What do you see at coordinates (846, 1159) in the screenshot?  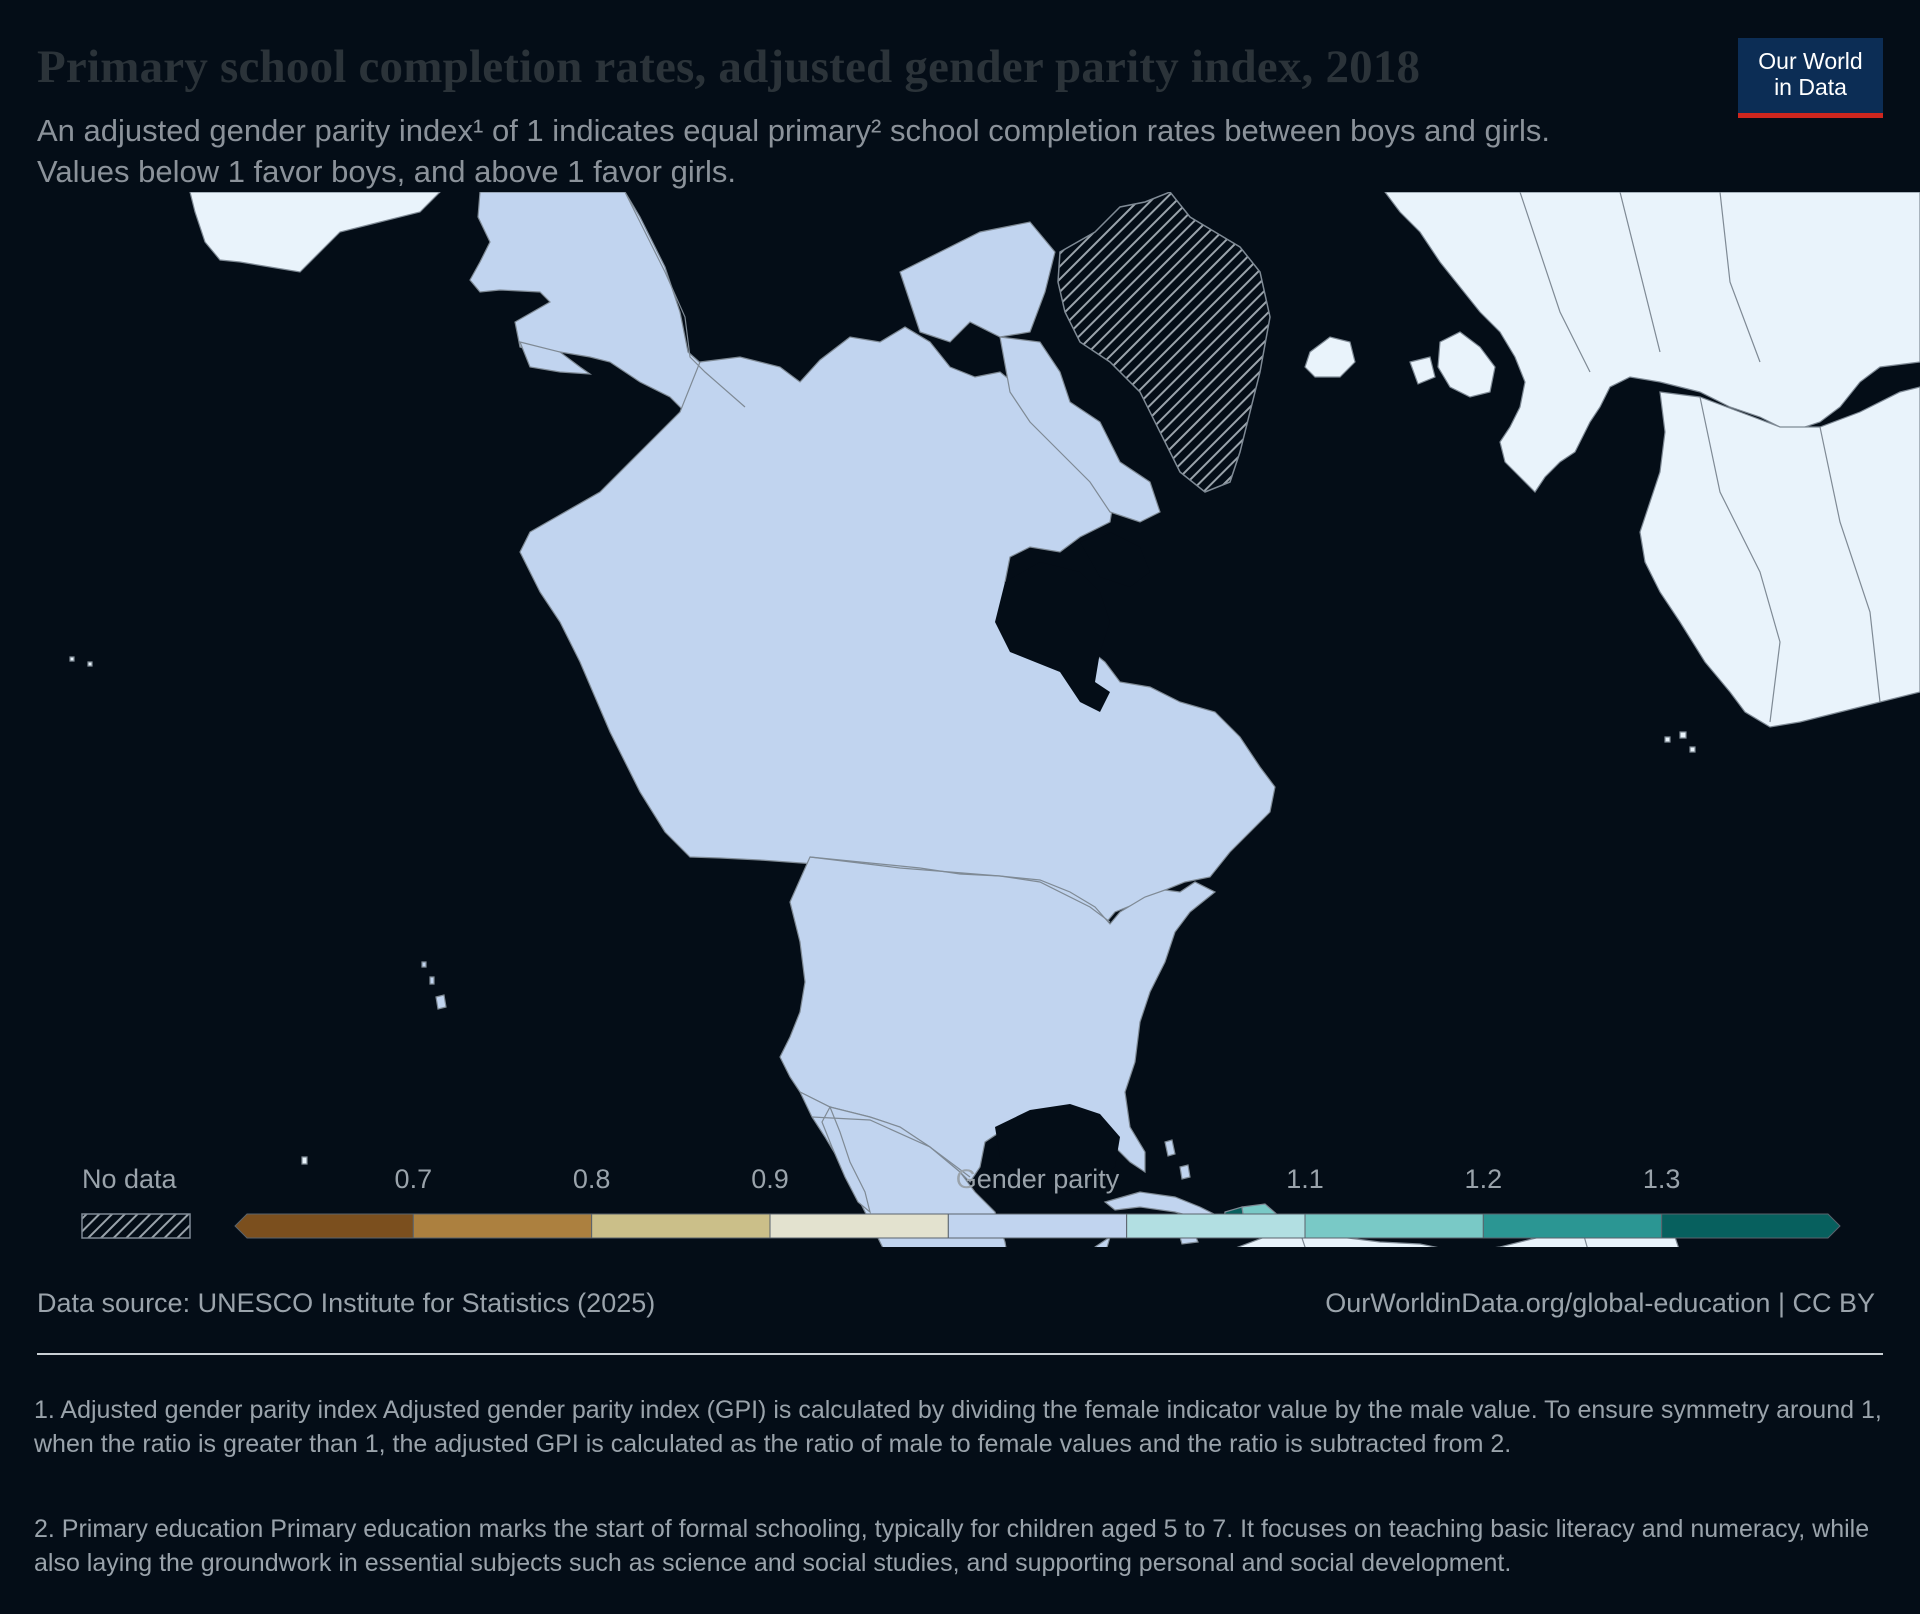 I see `map-region-baja-california` at bounding box center [846, 1159].